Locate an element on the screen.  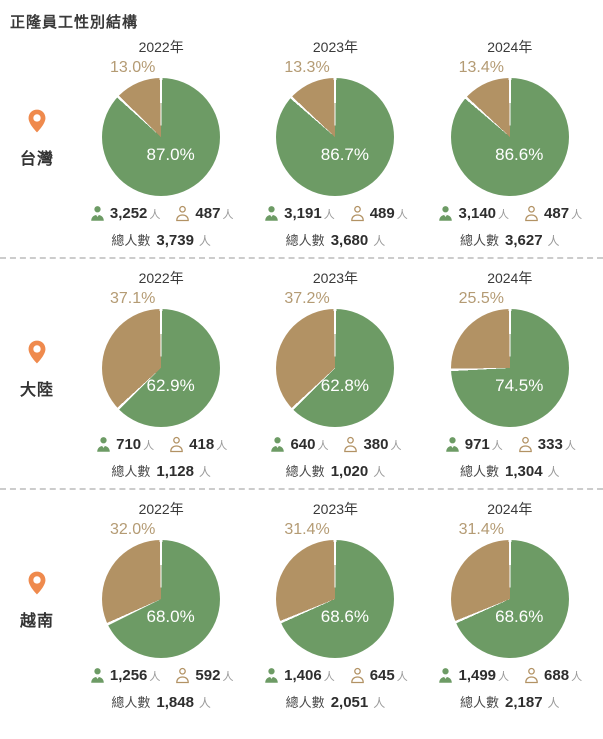
pie-chart-vietnam-2024: 2024年 31.4% 68.6% 1,499 人 688 人 is located at coordinates (510, 605).